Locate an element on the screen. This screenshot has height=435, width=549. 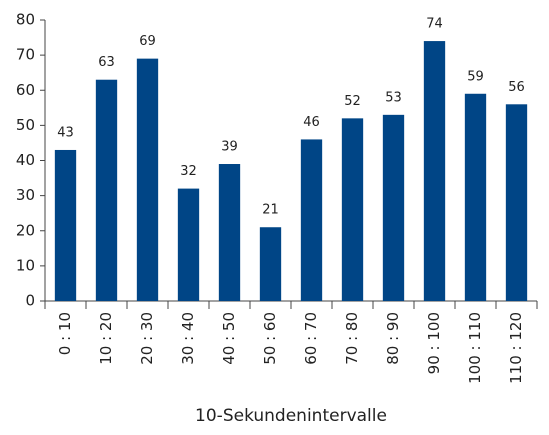
x-tick-label: 110 : 120 is located at coordinates (516, 348).